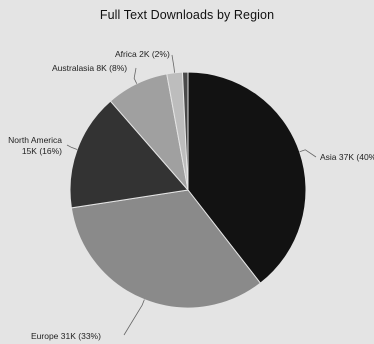 The height and width of the screenshot is (344, 374). I want to click on data-label-asia: Asia 37K (40%), so click(347, 157).